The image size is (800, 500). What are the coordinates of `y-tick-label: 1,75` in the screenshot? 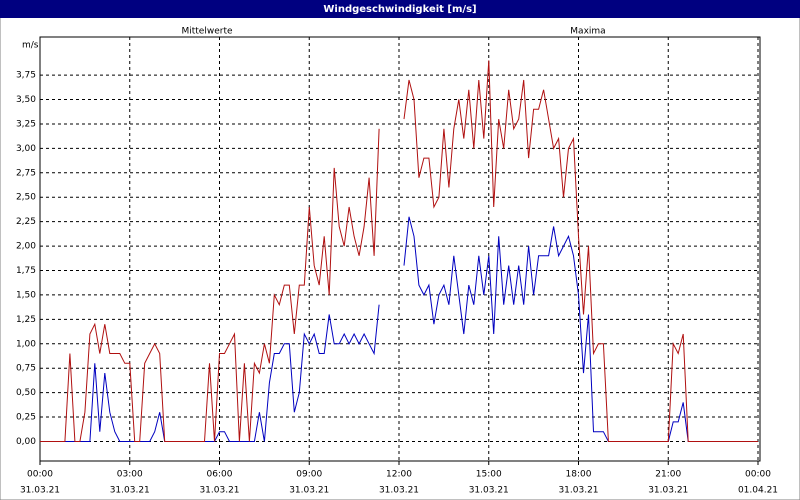 It's located at (26, 271).